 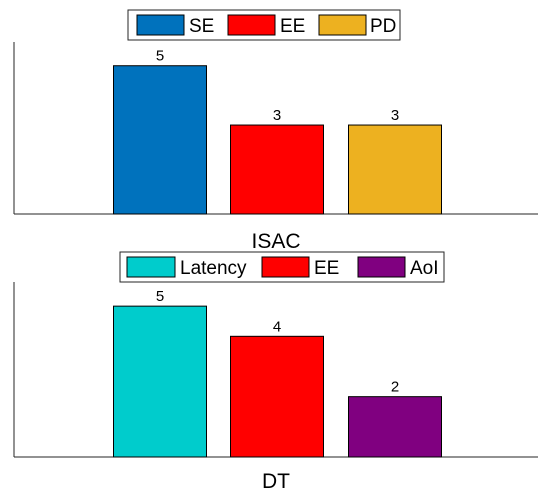 What do you see at coordinates (160, 56) in the screenshot?
I see `data-label-se: 5` at bounding box center [160, 56].